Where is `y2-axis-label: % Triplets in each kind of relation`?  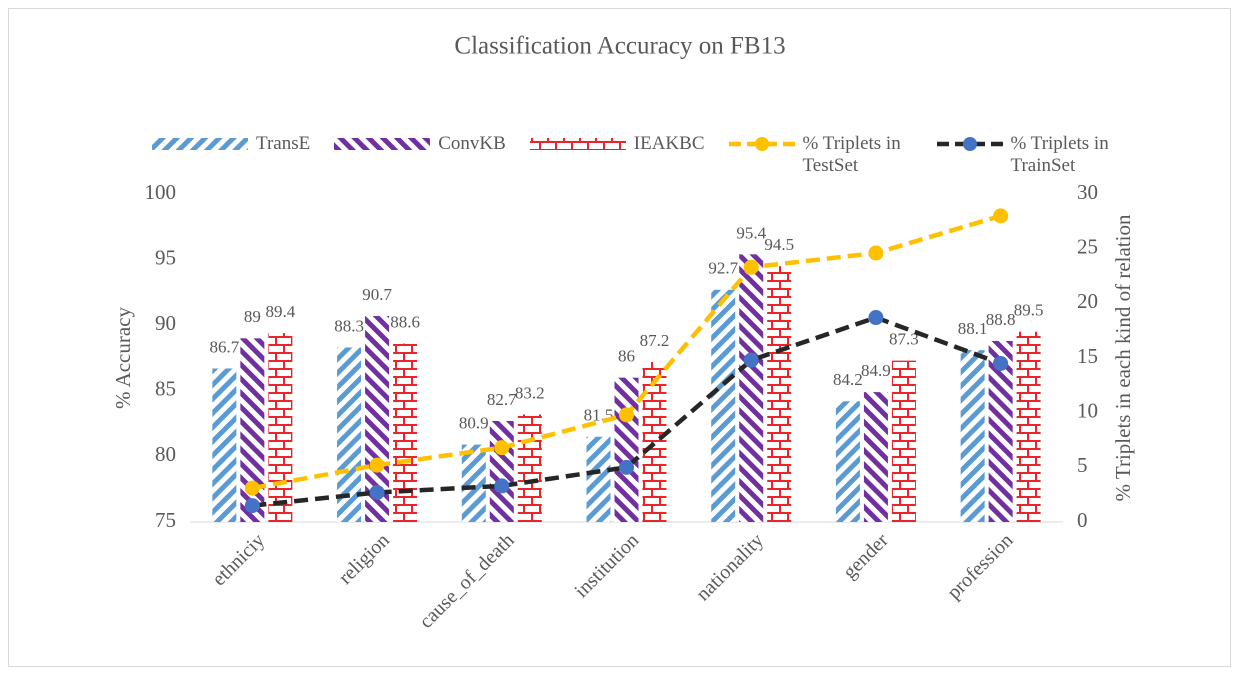 y2-axis-label: % Triplets in each kind of relation is located at coordinates (1123, 357).